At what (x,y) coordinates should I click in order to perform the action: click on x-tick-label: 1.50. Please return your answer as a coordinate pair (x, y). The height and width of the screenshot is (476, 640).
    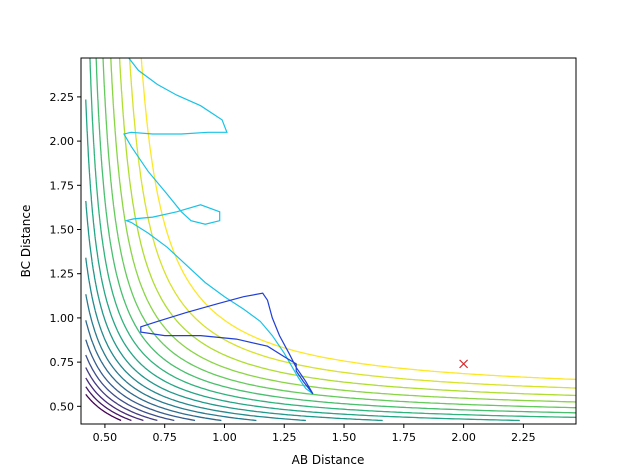
    Looking at the image, I should click on (344, 437).